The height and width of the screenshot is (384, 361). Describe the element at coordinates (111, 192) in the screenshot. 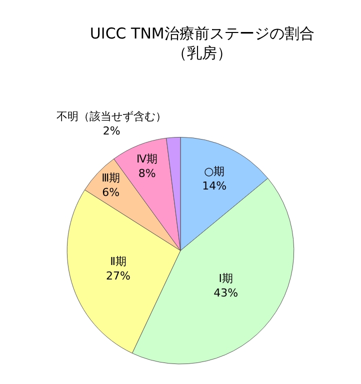

I see `data-label: 6%` at that location.